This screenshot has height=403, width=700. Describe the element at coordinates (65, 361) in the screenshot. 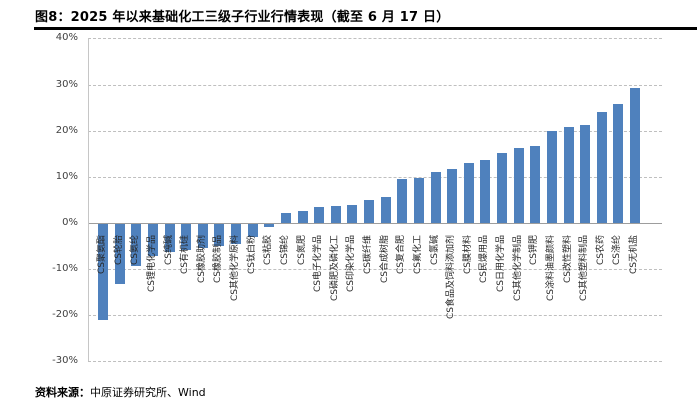

I see `y-axis-tick-label: -30%` at that location.